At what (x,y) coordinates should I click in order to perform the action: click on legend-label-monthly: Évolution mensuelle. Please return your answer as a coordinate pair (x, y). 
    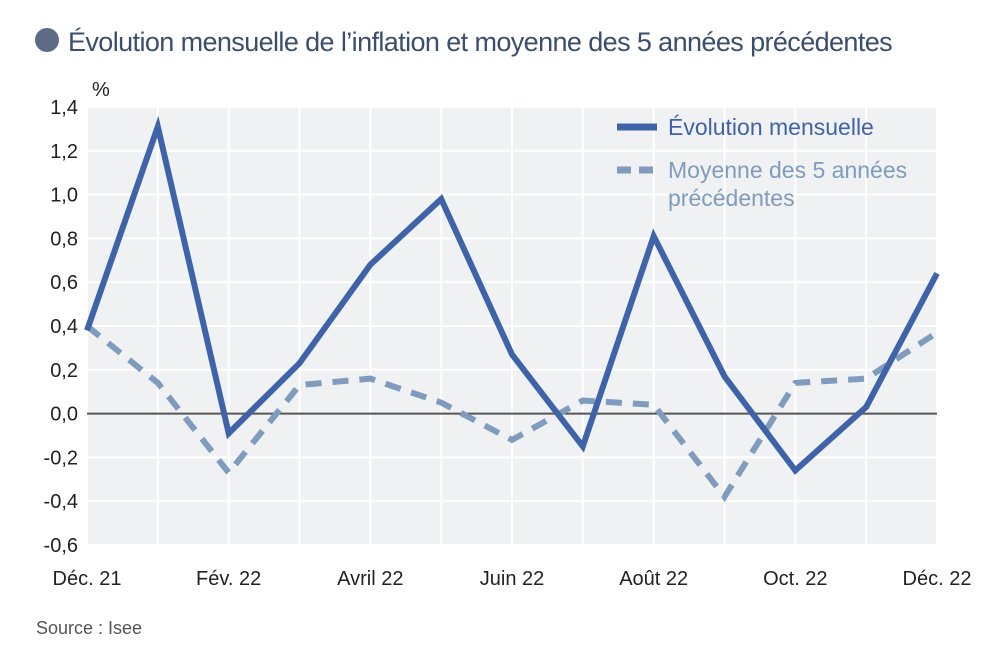
    Looking at the image, I should click on (771, 127).